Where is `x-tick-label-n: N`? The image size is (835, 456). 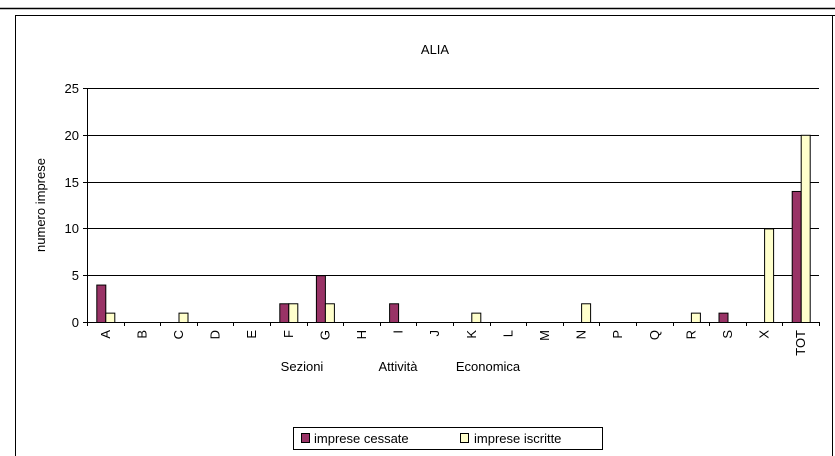 x-tick-label-n: N is located at coordinates (581, 334).